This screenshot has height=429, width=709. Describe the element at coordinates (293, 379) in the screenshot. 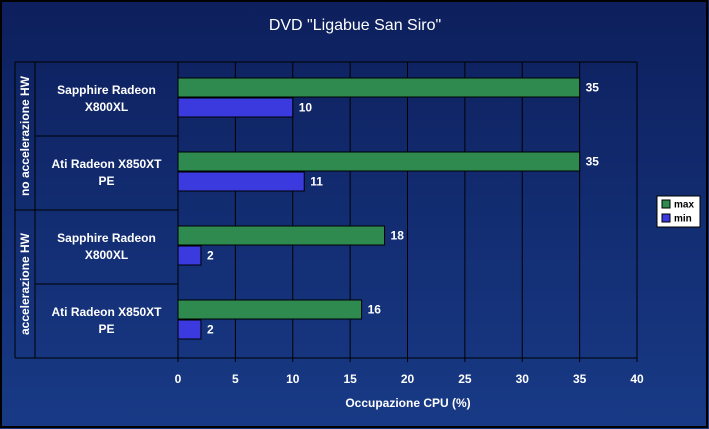

I see `x-tick-label: 10` at that location.